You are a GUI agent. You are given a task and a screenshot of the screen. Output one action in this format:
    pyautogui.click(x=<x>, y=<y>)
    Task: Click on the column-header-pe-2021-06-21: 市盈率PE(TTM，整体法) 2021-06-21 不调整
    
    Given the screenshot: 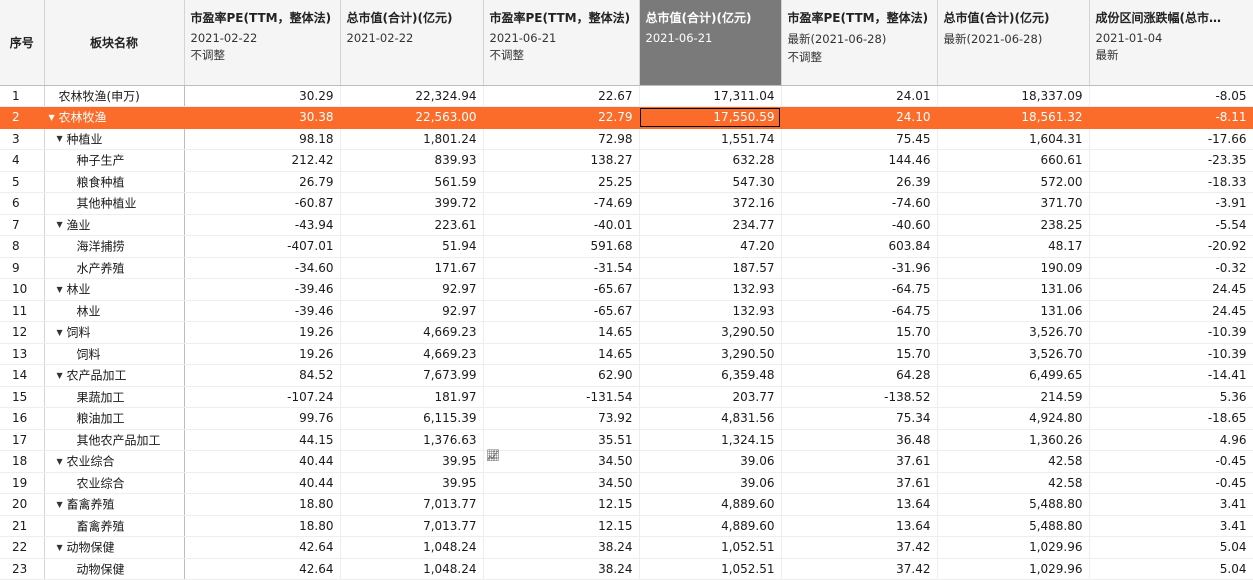 What is the action you would take?
    pyautogui.click(x=561, y=43)
    